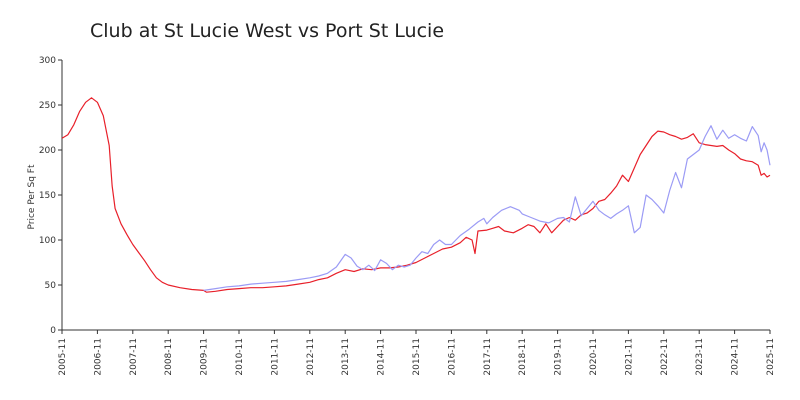  What do you see at coordinates (559, 357) in the screenshot?
I see `x-tick-label: 2019-11` at bounding box center [559, 357].